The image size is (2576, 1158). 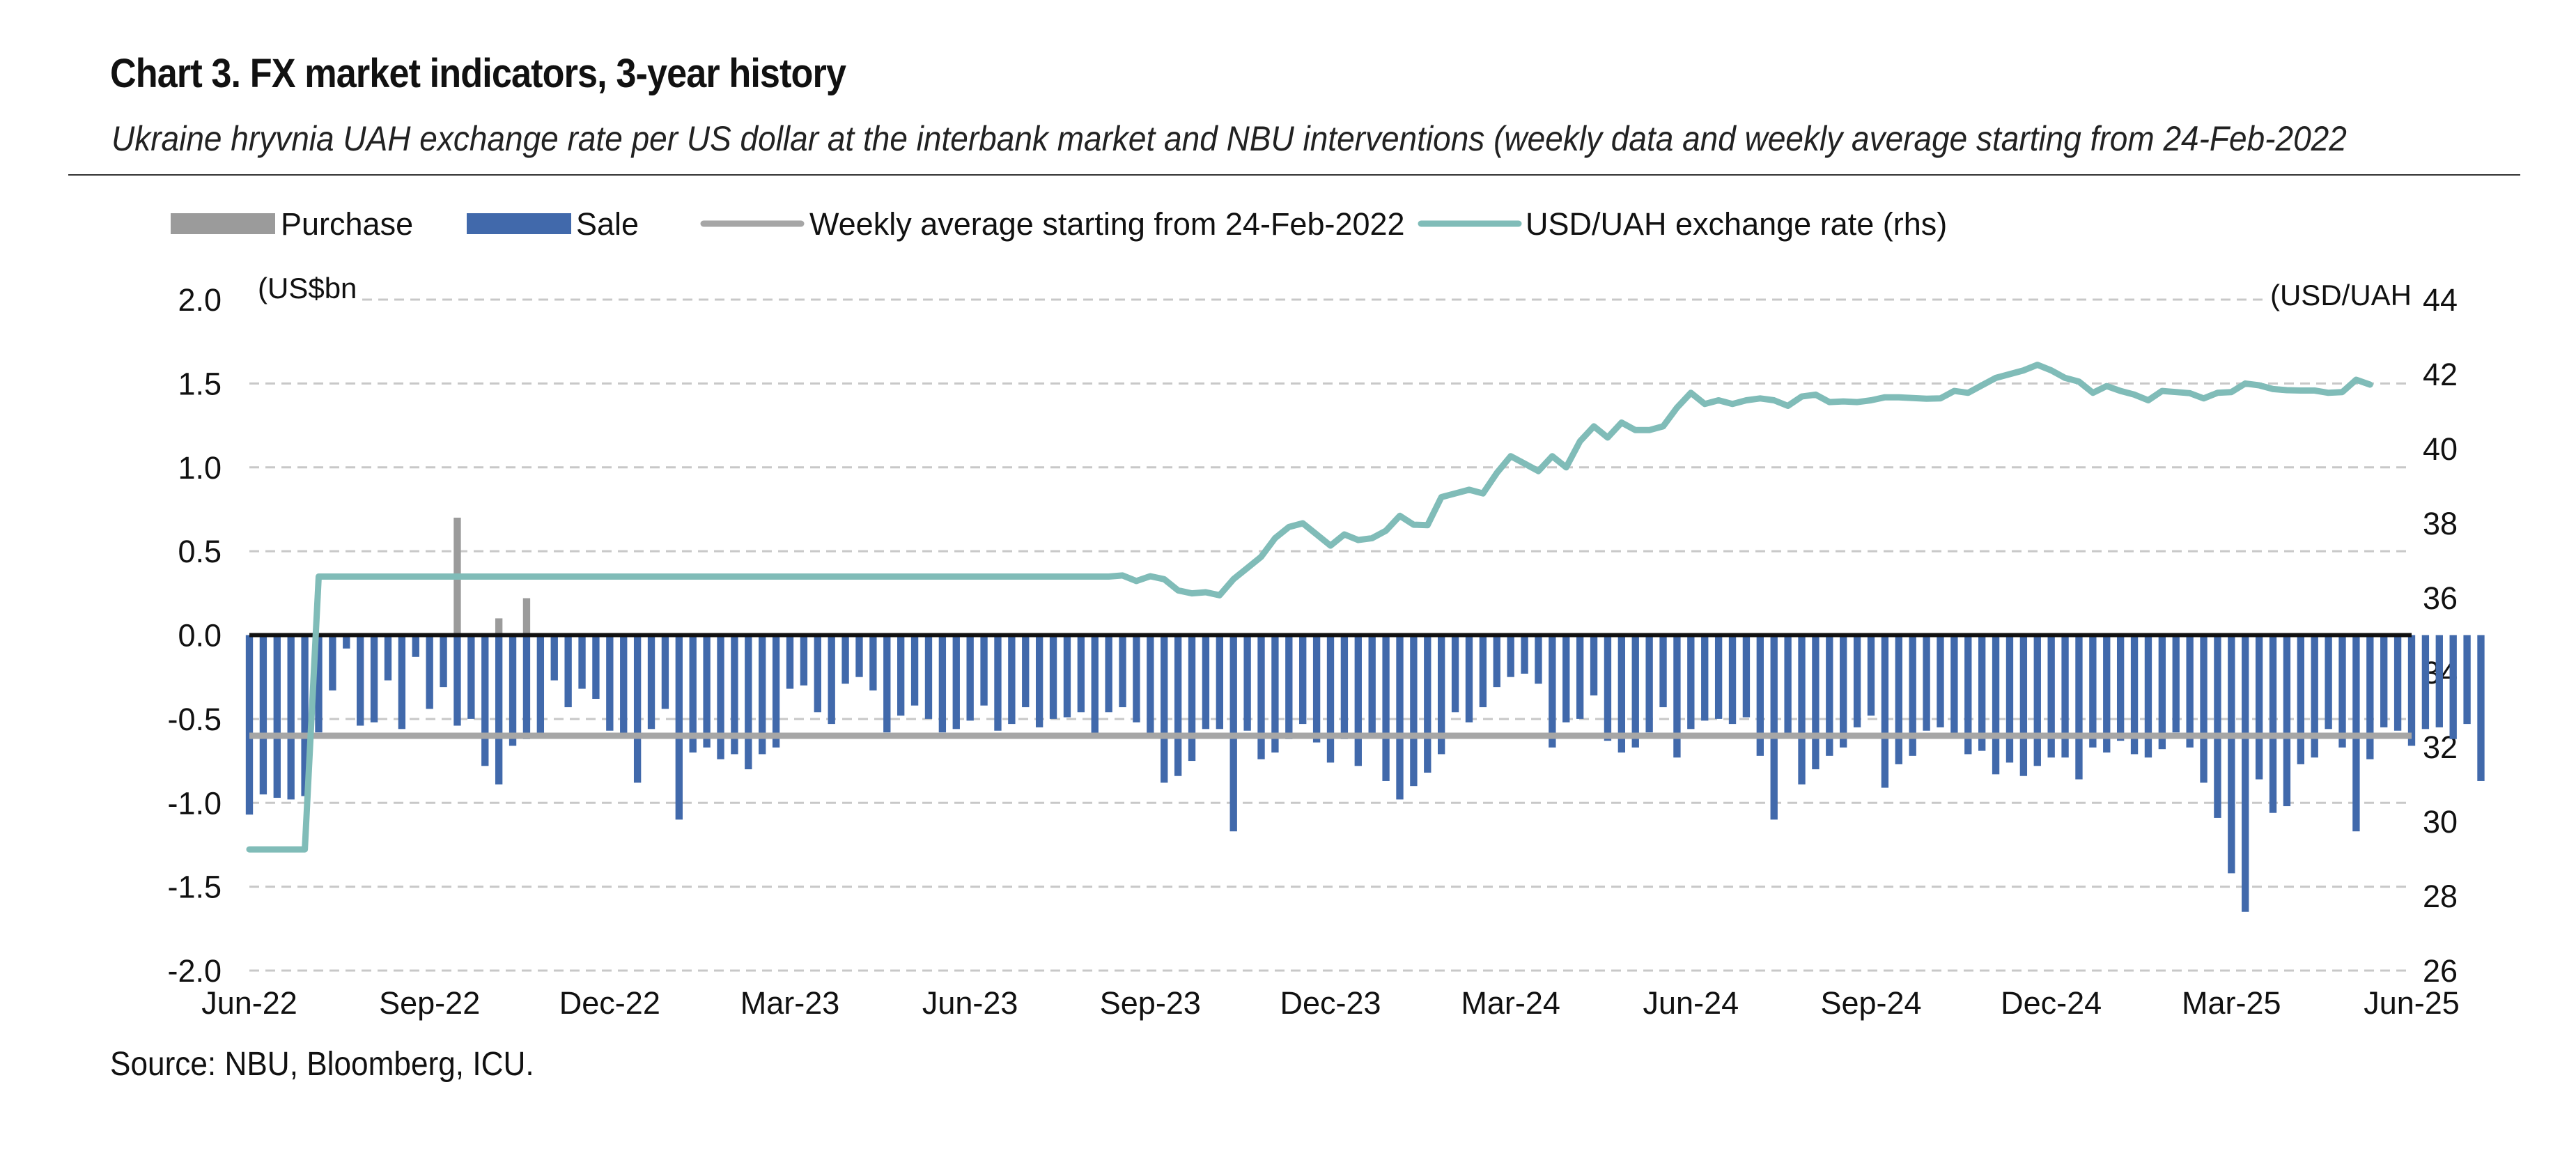 What do you see at coordinates (194, 719) in the screenshot?
I see `left-tick-label: -0.5` at bounding box center [194, 719].